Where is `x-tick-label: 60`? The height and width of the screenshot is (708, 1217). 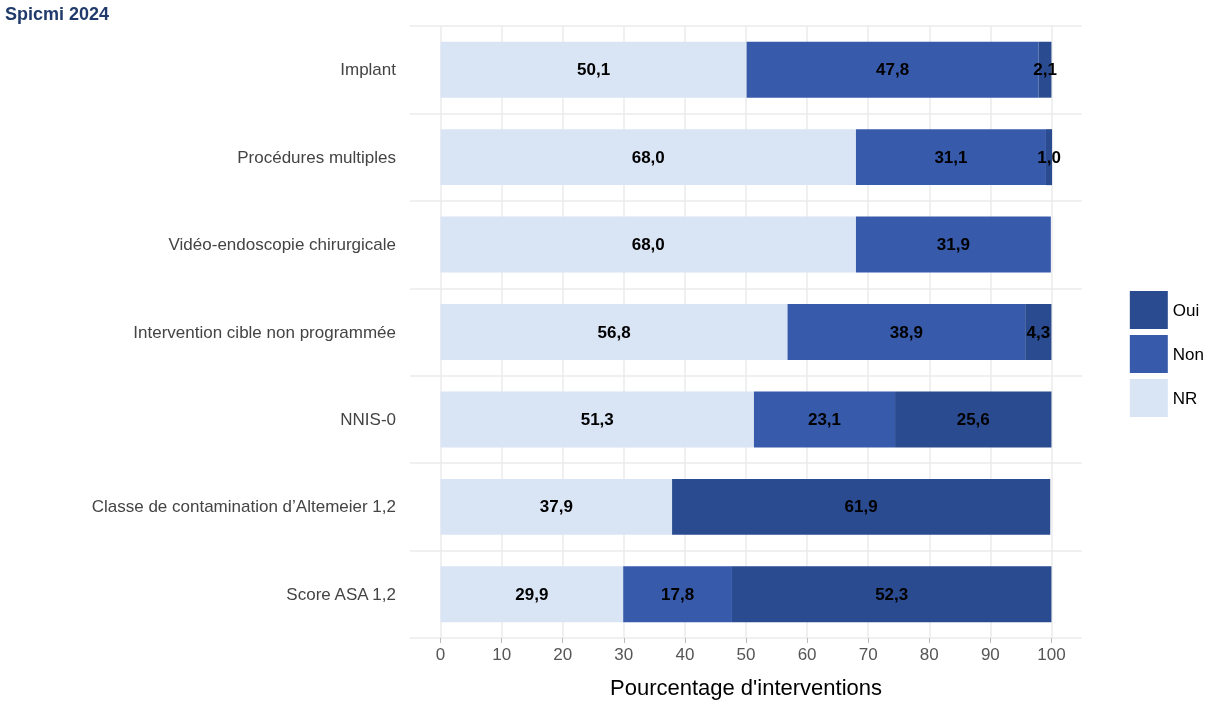
x-tick-label: 60 is located at coordinates (807, 654).